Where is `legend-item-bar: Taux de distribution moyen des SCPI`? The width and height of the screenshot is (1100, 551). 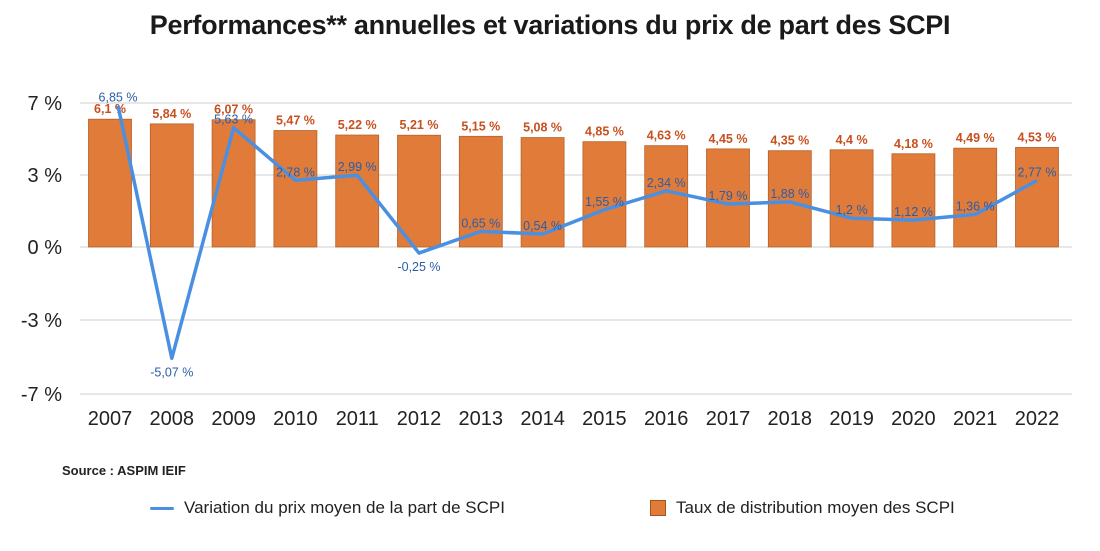 legend-item-bar: Taux de distribution moyen des SCPI is located at coordinates (802, 508).